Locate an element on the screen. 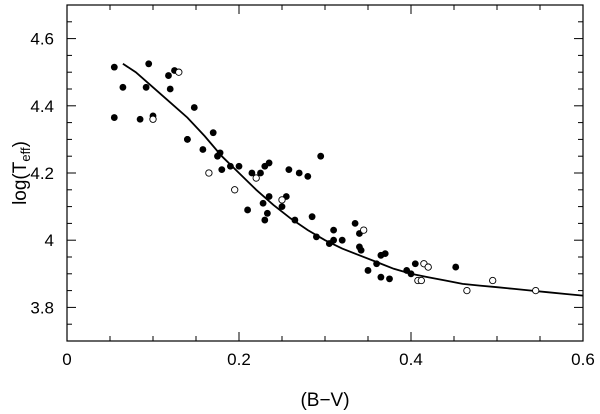 This screenshot has height=414, width=600. y-axis-title-subscript: eff is located at coordinates (25, 154).